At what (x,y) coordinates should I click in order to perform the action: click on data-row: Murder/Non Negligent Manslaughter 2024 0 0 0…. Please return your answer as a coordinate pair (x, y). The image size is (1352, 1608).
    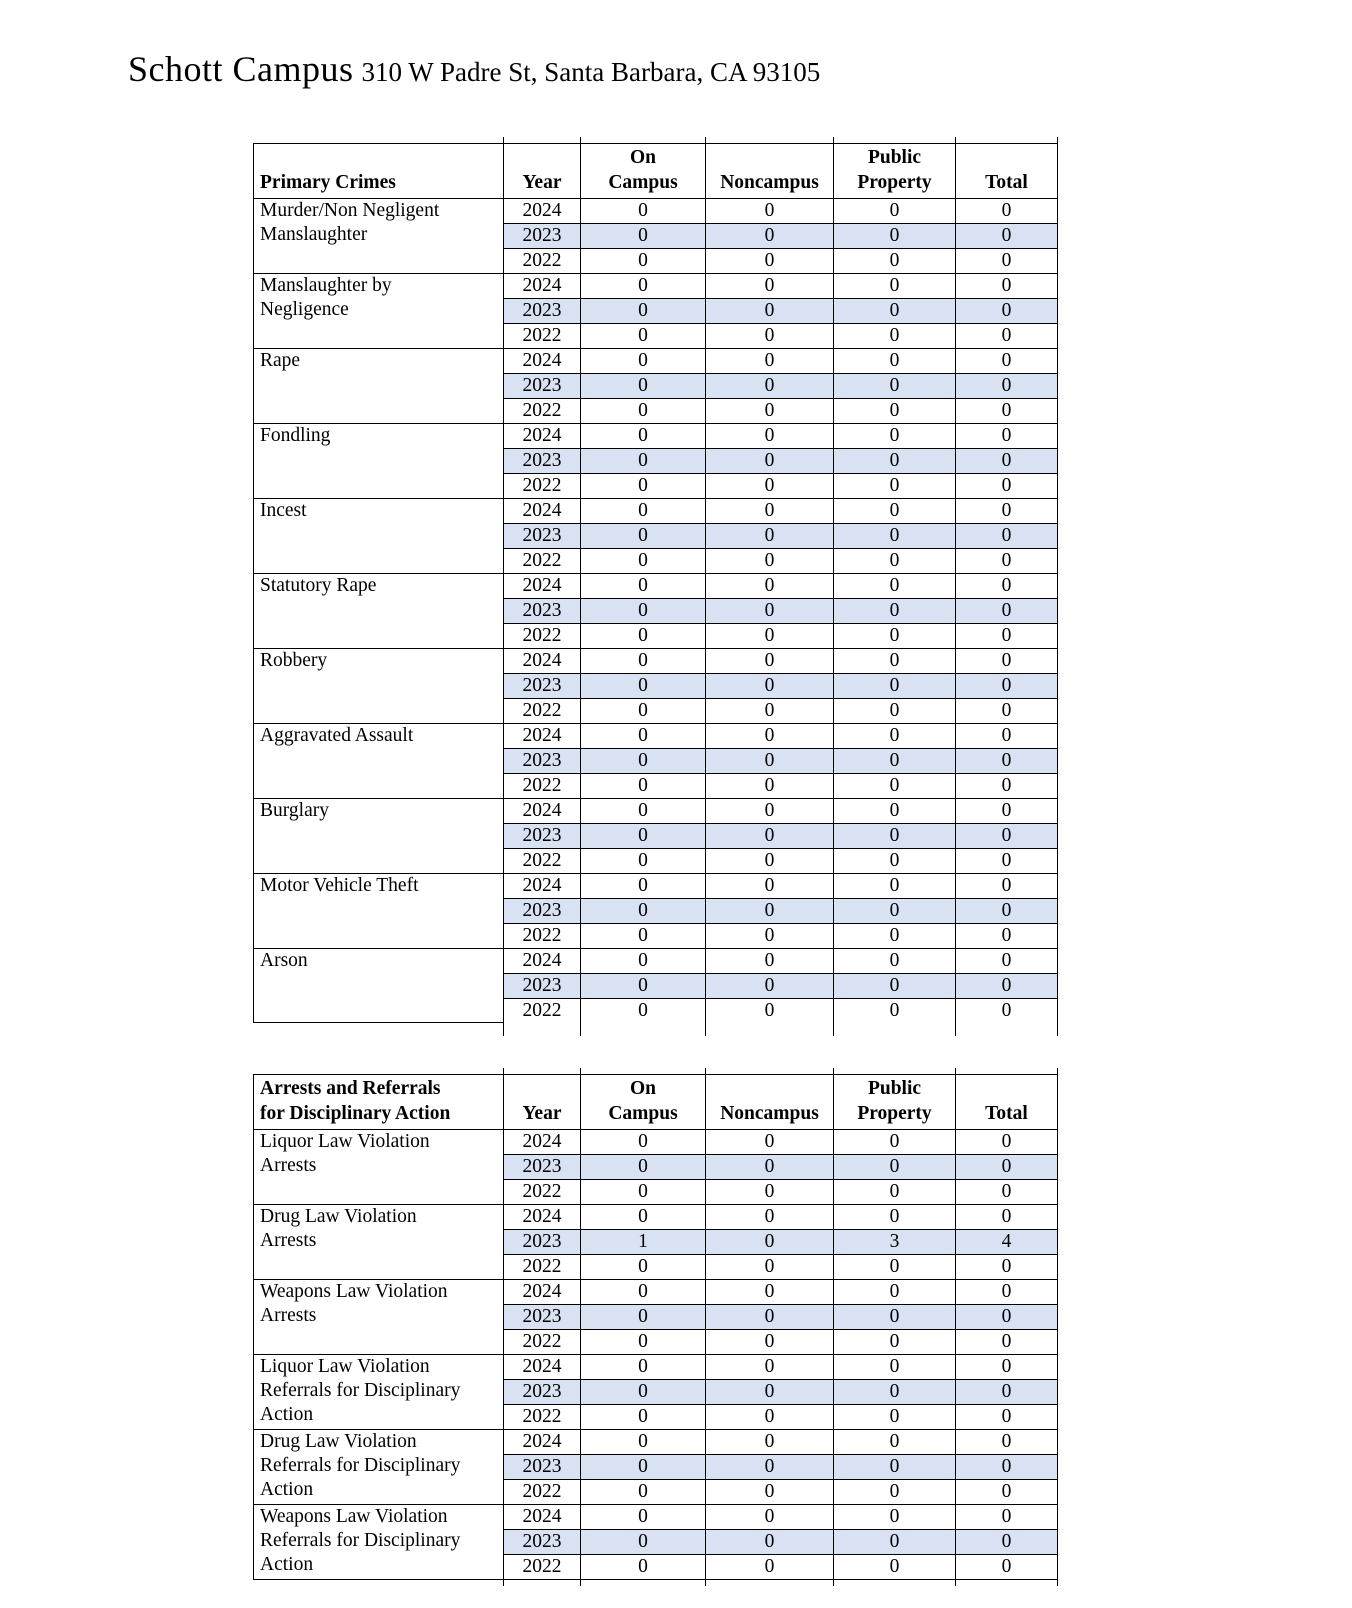
    Looking at the image, I should click on (655, 235).